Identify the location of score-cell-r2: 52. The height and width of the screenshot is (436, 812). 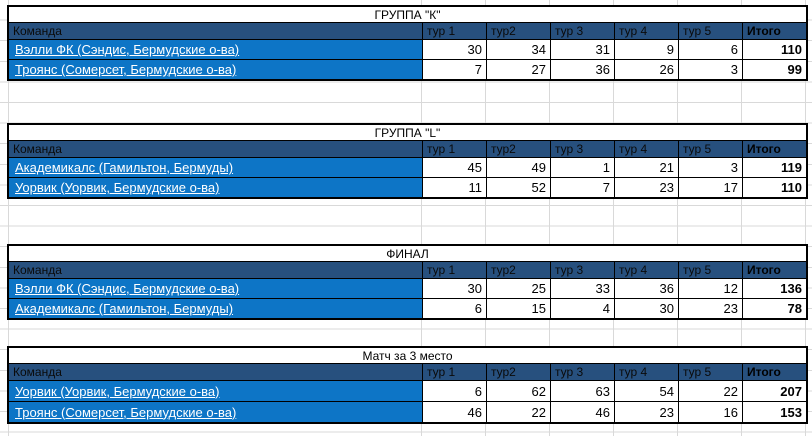
(518, 187).